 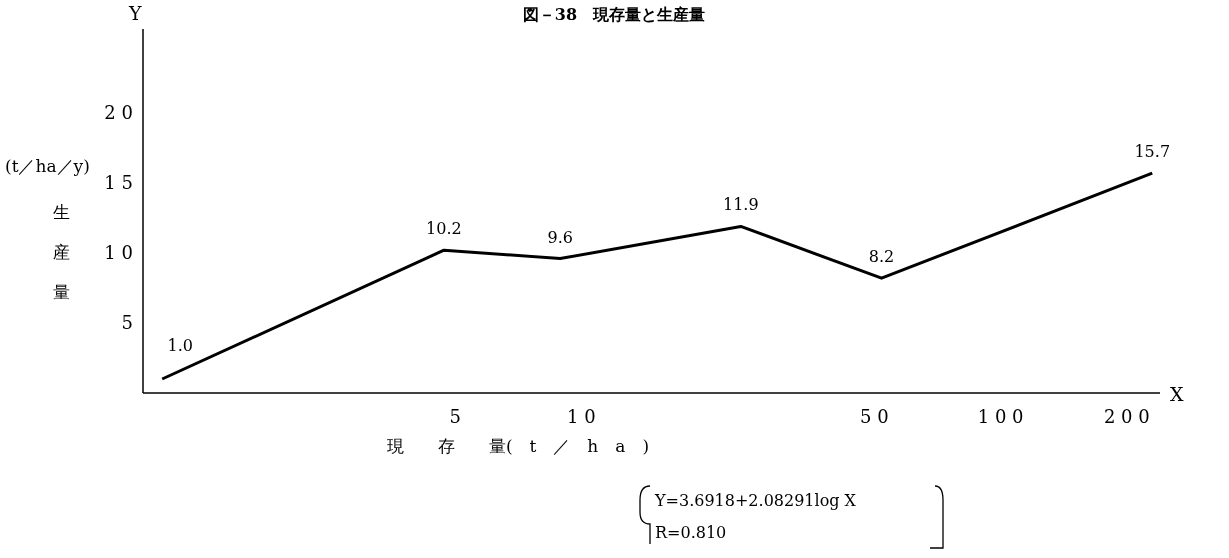 What do you see at coordinates (755, 500) in the screenshot?
I see `text: Y=3.6918+2.08291log X` at bounding box center [755, 500].